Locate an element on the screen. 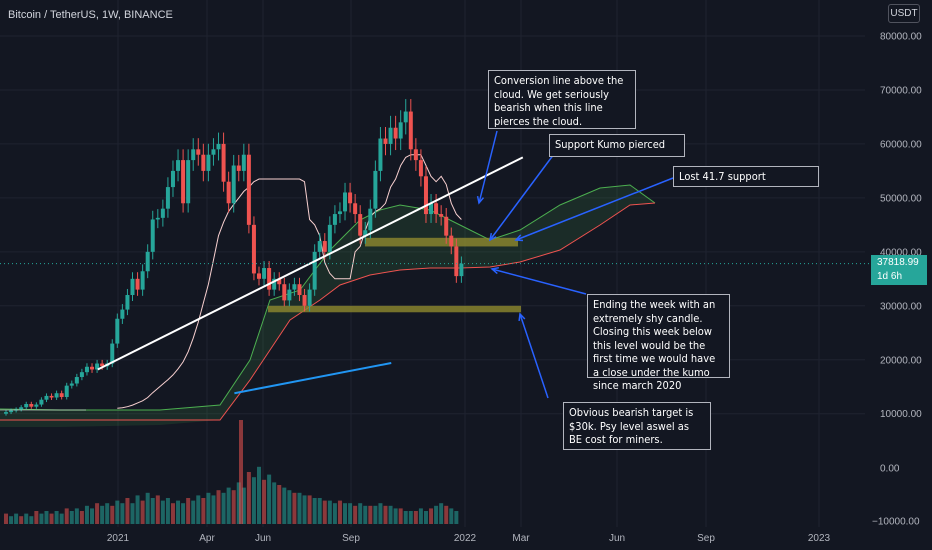 This screenshot has width=932, height=550. last-price-tag: 37818.99 1d 6h is located at coordinates (899, 270).